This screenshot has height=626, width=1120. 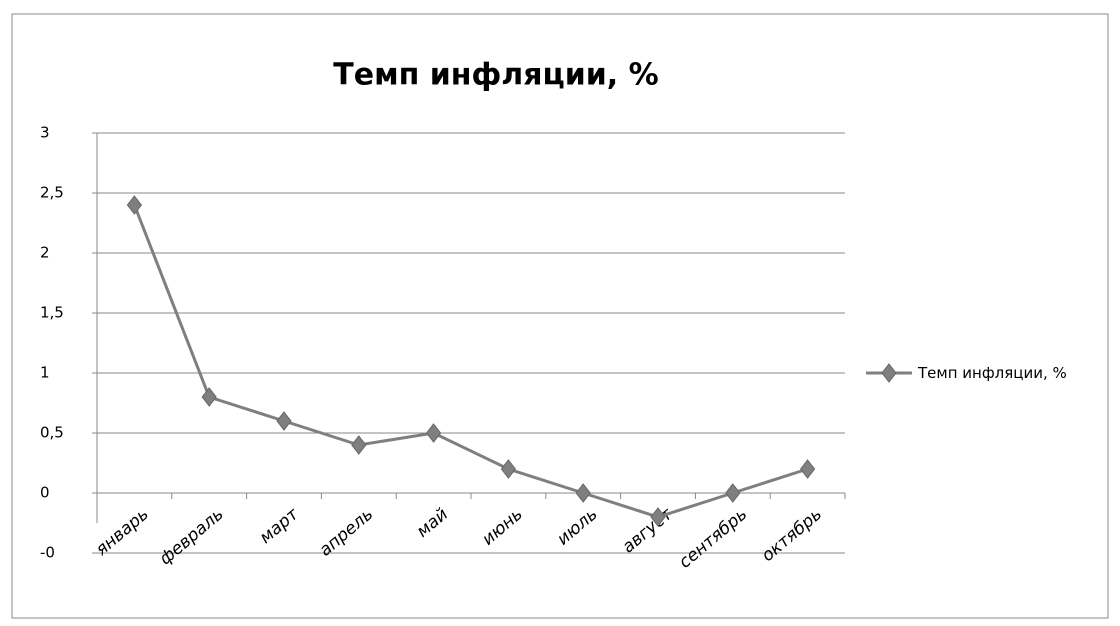 I want to click on y-tick-label: 0, so click(x=45, y=493).